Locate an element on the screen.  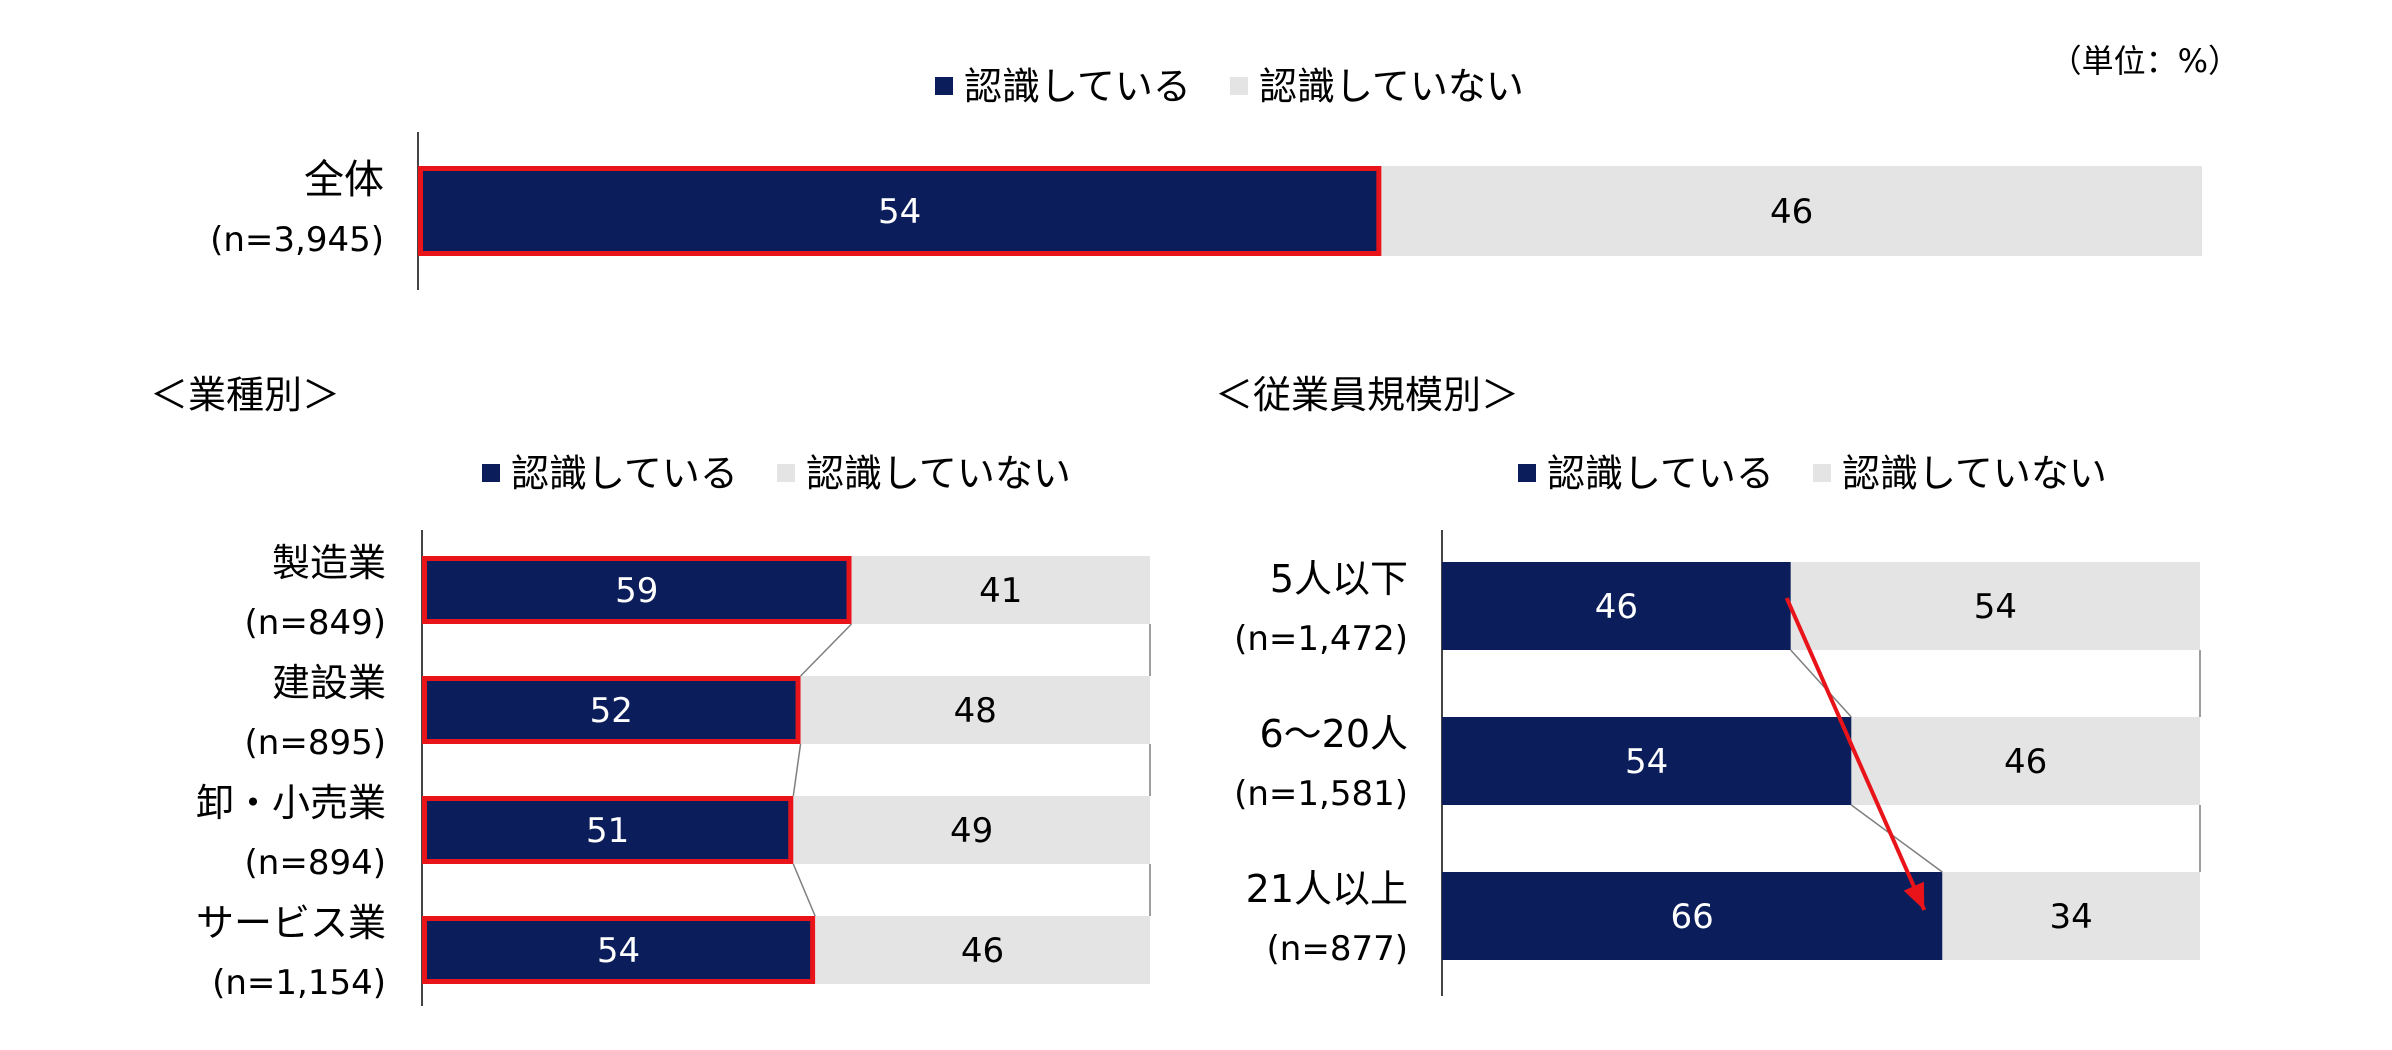
size-value-label-not-recognize: 34 is located at coordinates (2071, 917).